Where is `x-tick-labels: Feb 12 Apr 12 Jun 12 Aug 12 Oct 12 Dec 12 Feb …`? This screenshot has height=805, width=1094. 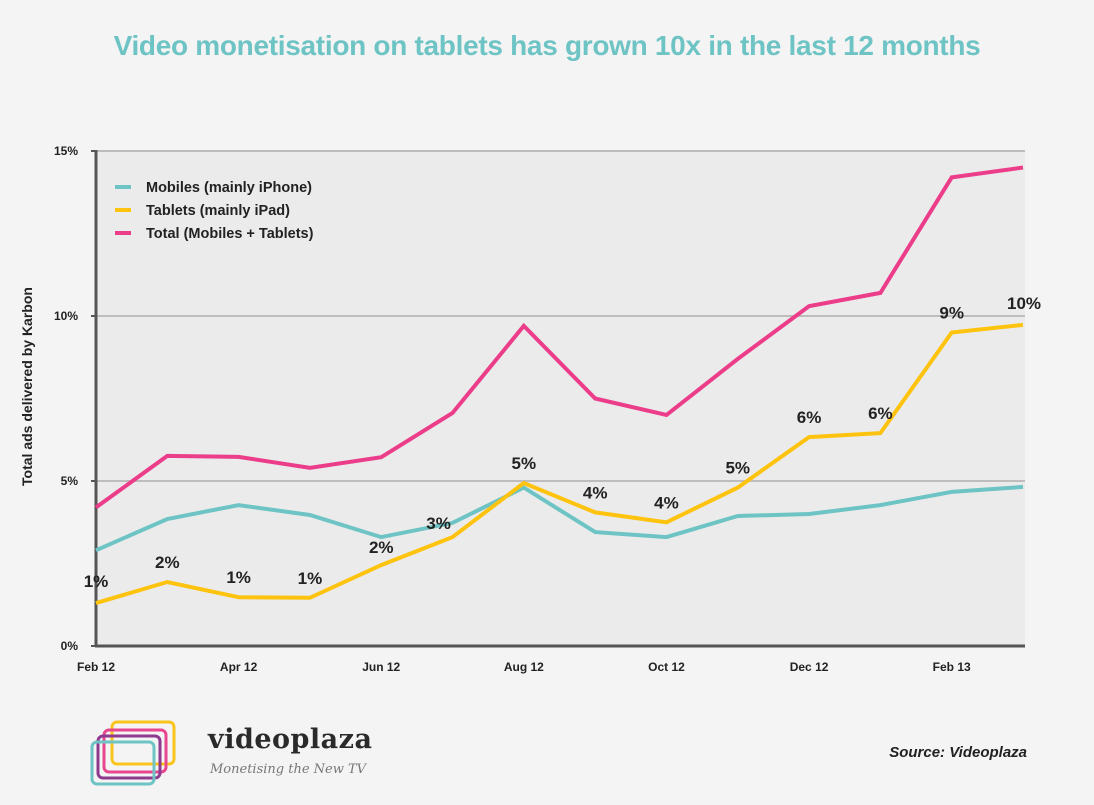 x-tick-labels: Feb 12 Apr 12 Jun 12 Aug 12 Oct 12 Dec 12 Feb … is located at coordinates (524, 667).